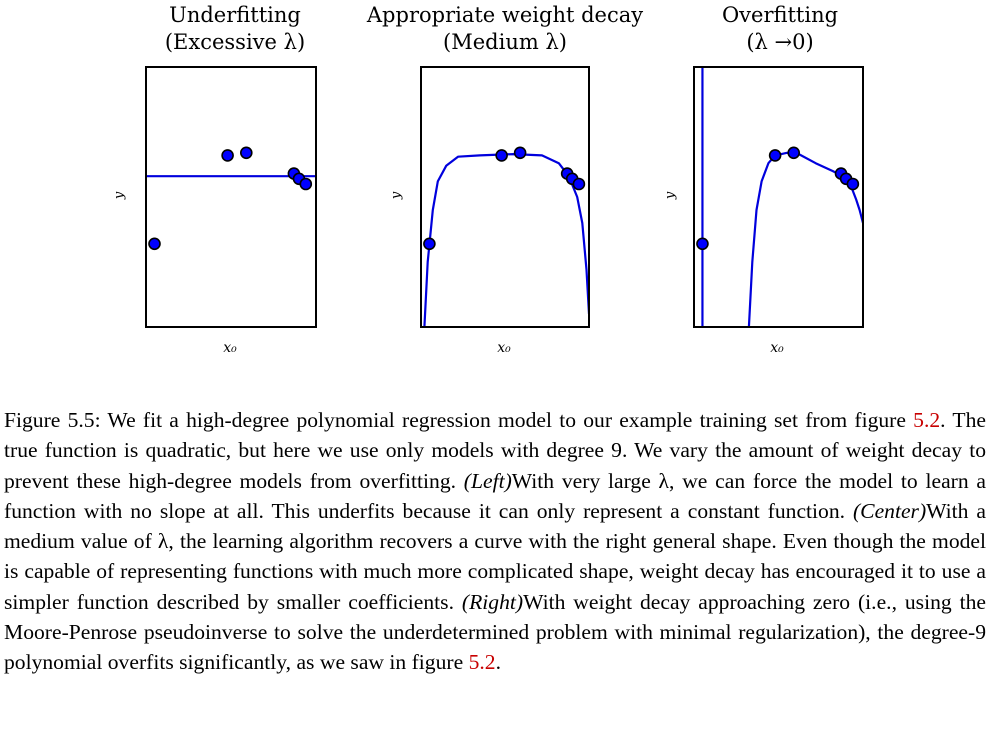  Describe the element at coordinates (487, 480) in the screenshot. I see `caption-left-label: (Left)` at that location.